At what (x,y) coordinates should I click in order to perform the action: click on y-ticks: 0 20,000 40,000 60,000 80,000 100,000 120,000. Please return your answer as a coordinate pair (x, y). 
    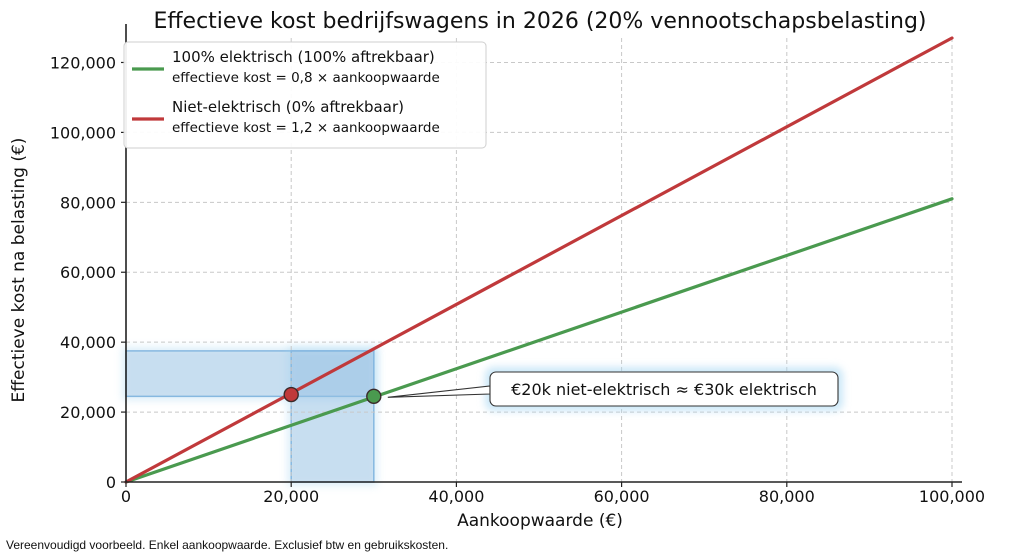
    Looking at the image, I should click on (88, 272).